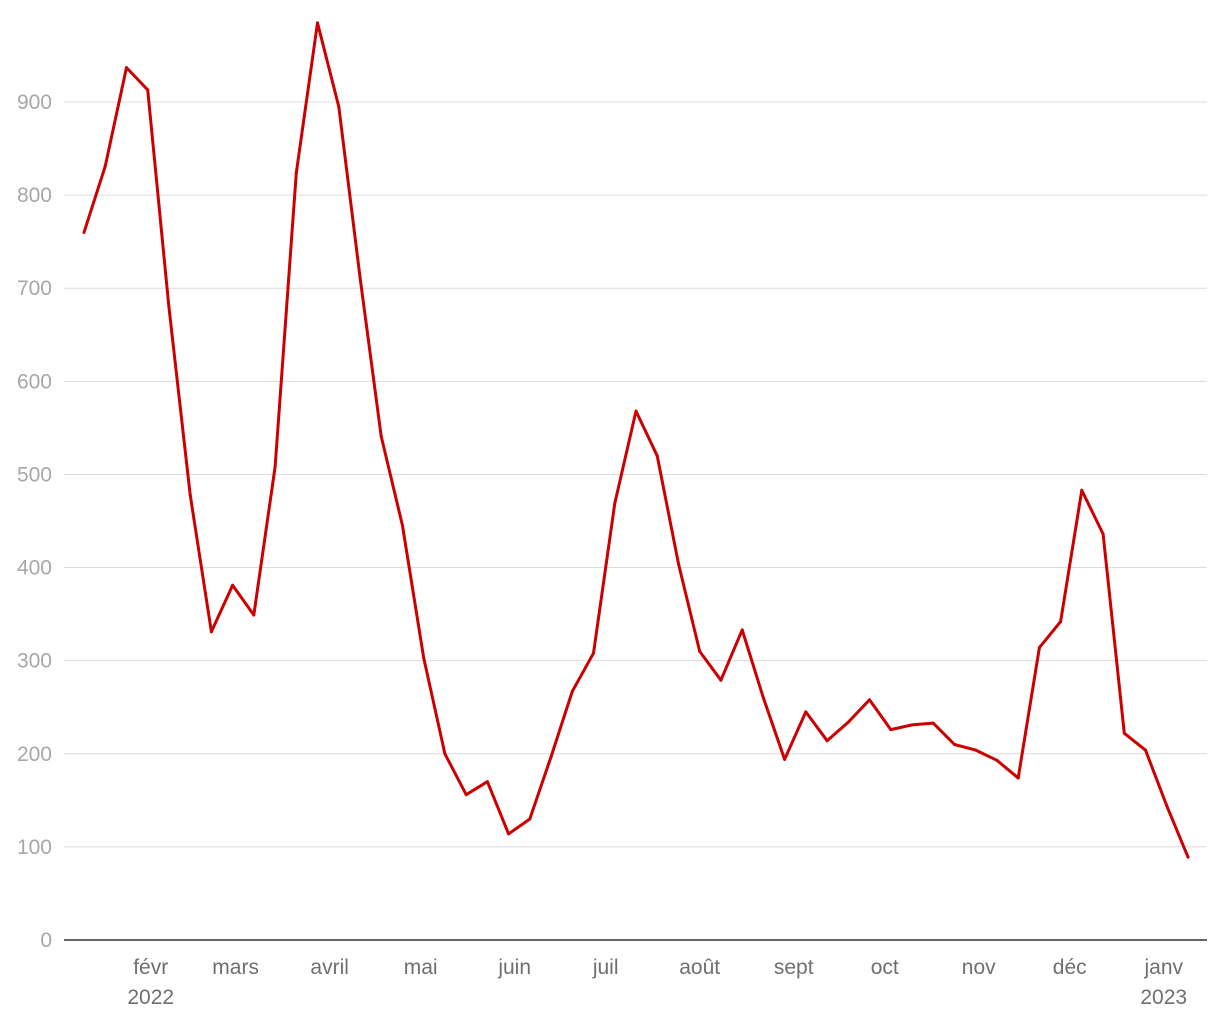 The height and width of the screenshot is (1020, 1220). I want to click on x-tick-year-label: 2022, so click(150, 997).